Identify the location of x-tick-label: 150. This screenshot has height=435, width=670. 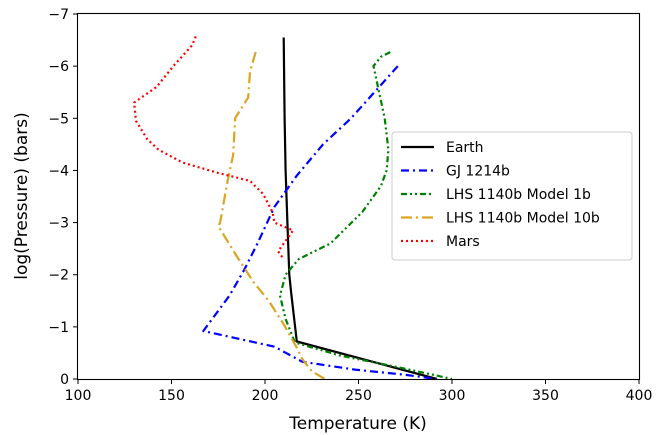
(171, 396).